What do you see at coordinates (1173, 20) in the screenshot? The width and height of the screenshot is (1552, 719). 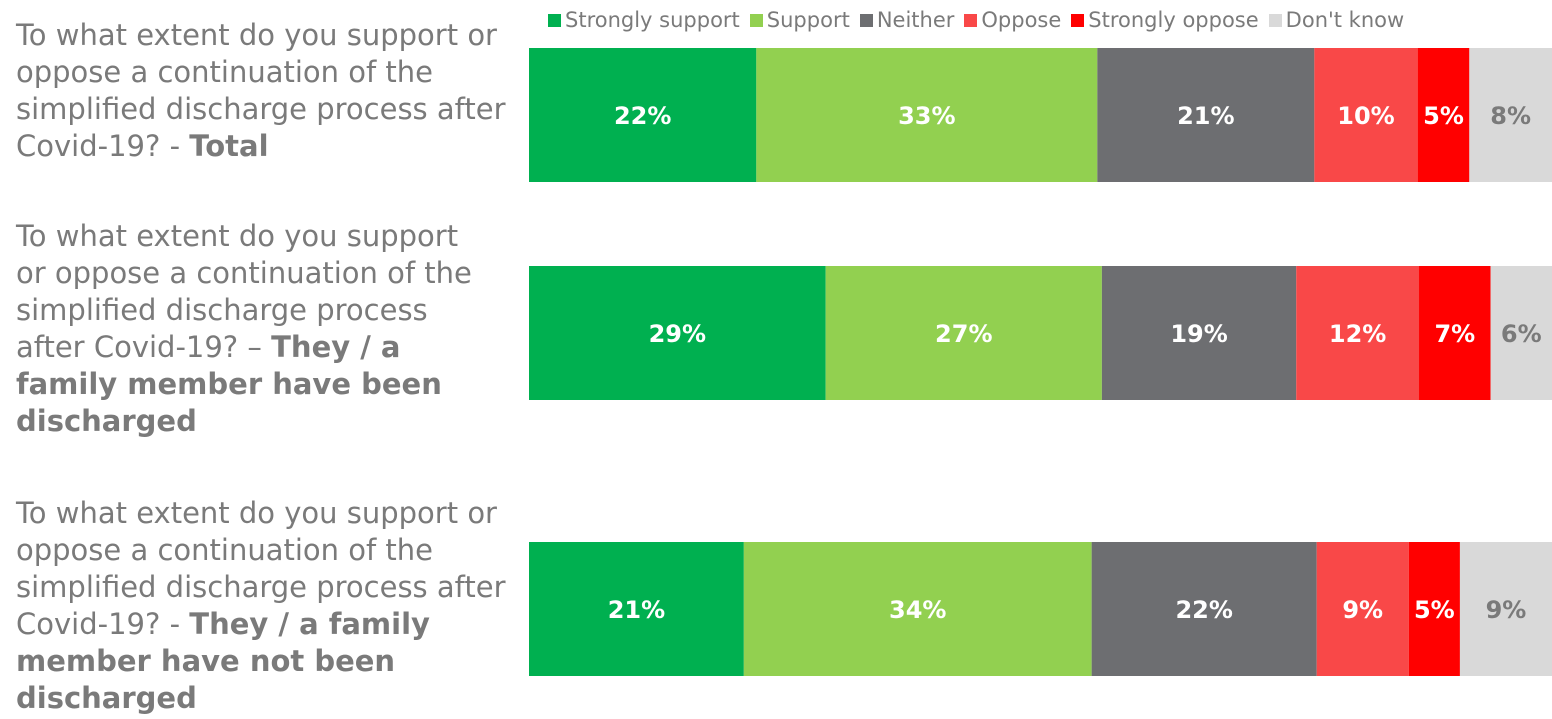 I see `legend-label: Strongly oppose` at bounding box center [1173, 20].